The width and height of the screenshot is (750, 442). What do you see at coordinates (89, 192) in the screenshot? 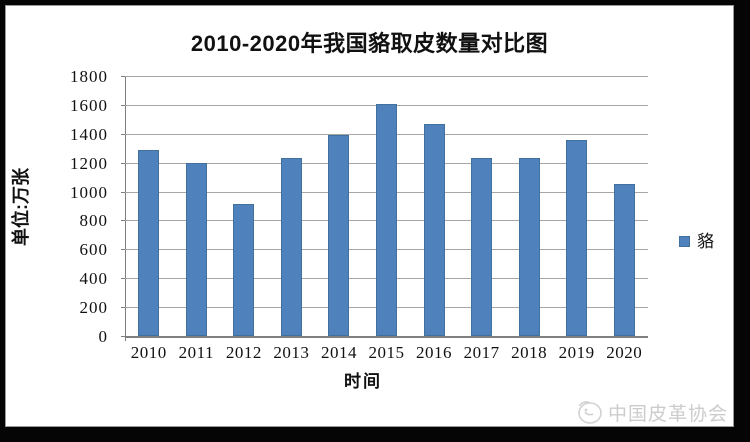
I see `y-tick-label-1000: 1000` at bounding box center [89, 192].